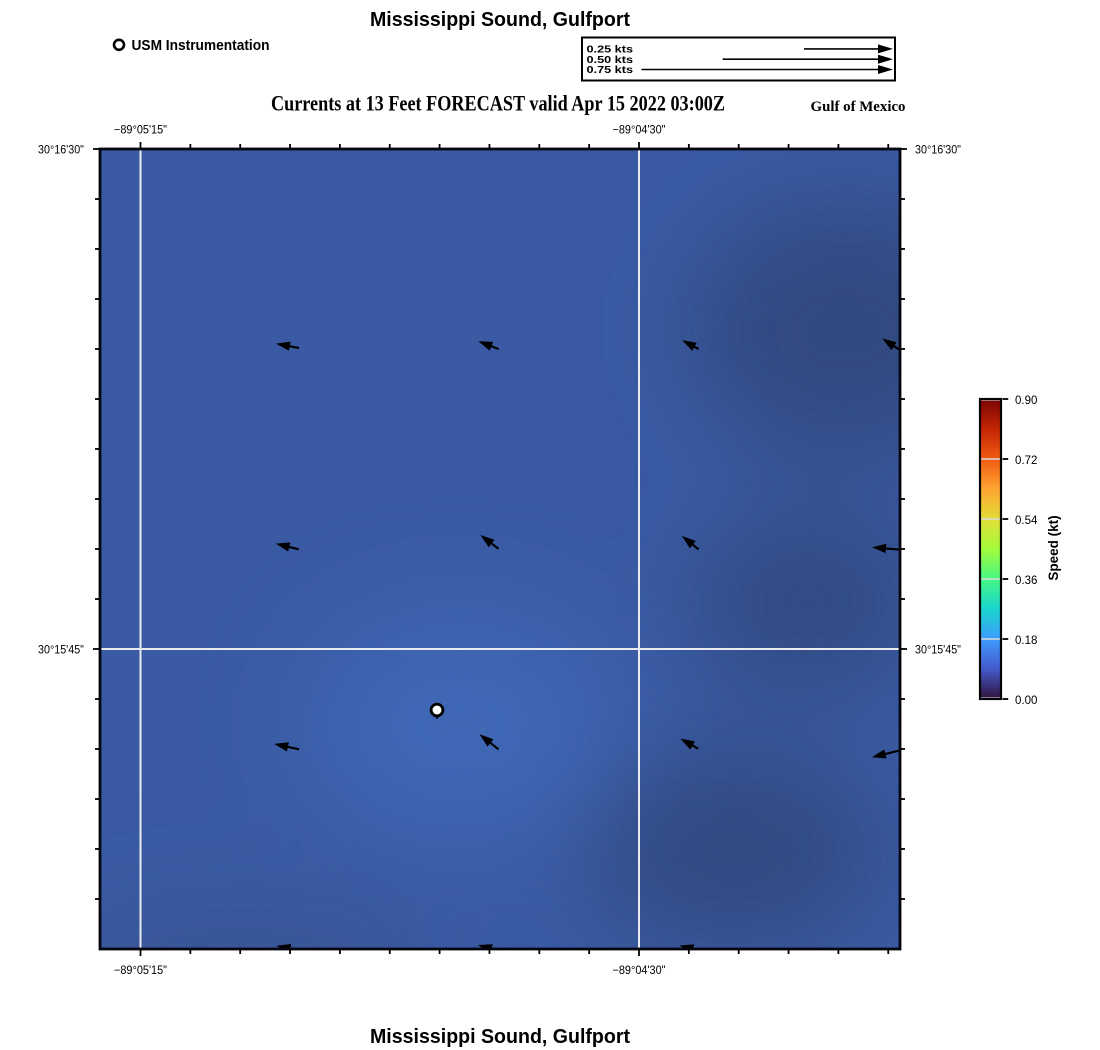 The image size is (1100, 1050). What do you see at coordinates (1026, 521) in the screenshot?
I see `svg-text: 0.54` at bounding box center [1026, 521].